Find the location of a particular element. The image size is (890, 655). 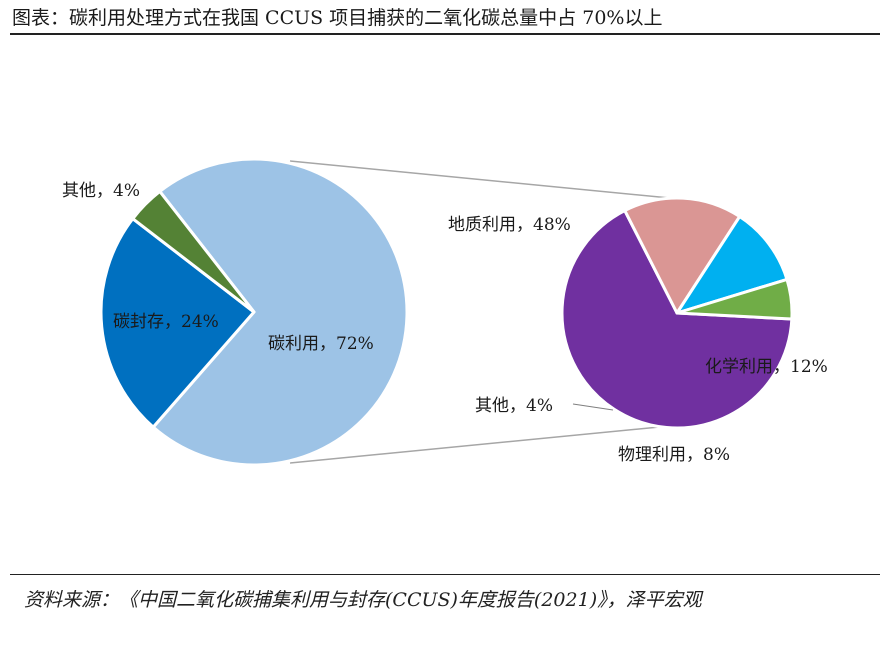

breakdown-slice-geological is located at coordinates (677, 319).